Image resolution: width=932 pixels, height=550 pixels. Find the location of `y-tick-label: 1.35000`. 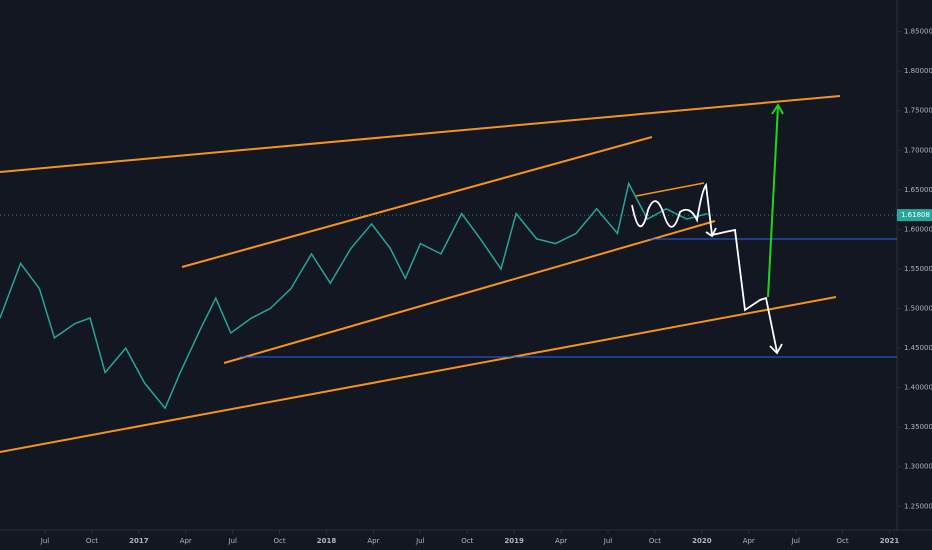

y-tick-label: 1.35000 is located at coordinates (918, 427).